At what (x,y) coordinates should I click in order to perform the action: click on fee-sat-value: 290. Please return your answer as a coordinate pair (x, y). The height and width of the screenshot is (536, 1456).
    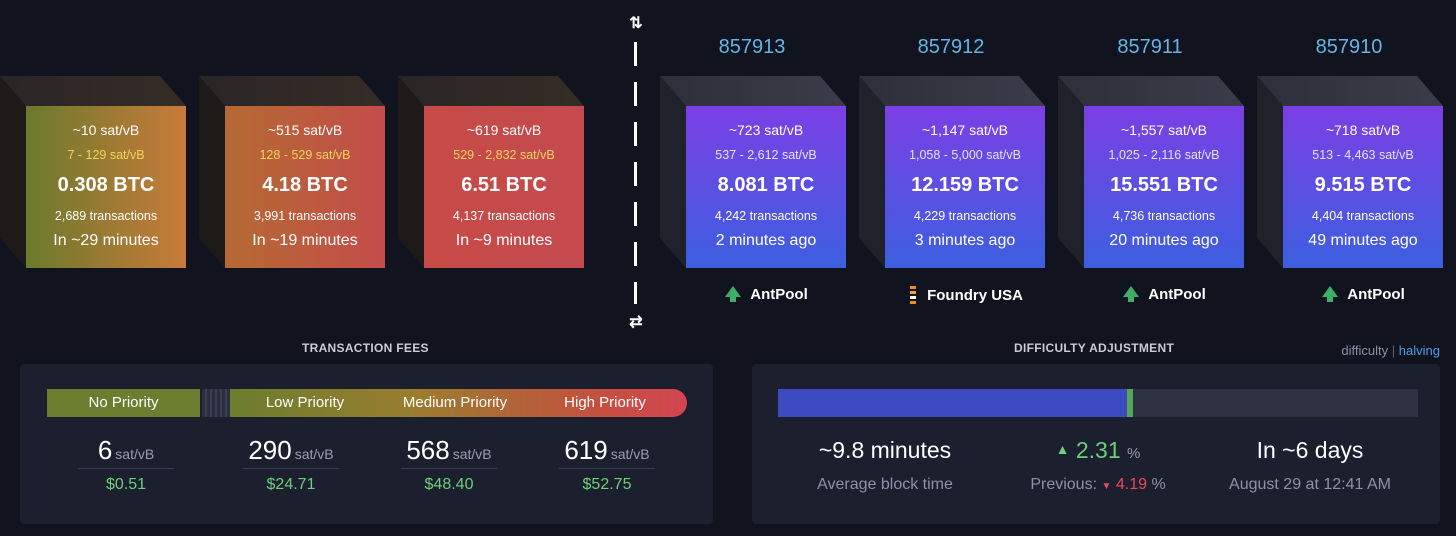
    Looking at the image, I should click on (270, 450).